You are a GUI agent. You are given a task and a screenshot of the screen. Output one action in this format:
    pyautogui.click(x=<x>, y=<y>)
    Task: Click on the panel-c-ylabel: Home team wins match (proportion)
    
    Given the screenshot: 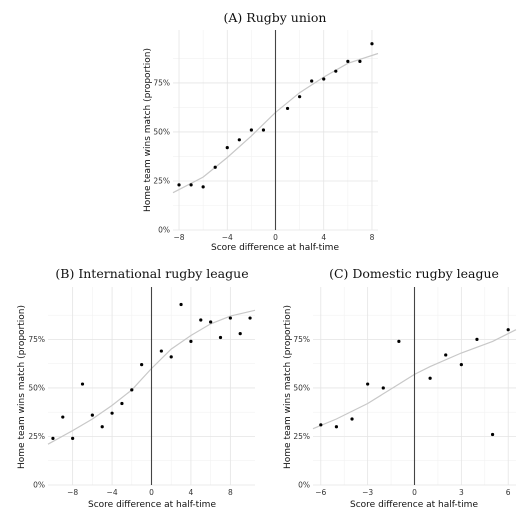 What is the action you would take?
    pyautogui.click(x=288, y=387)
    